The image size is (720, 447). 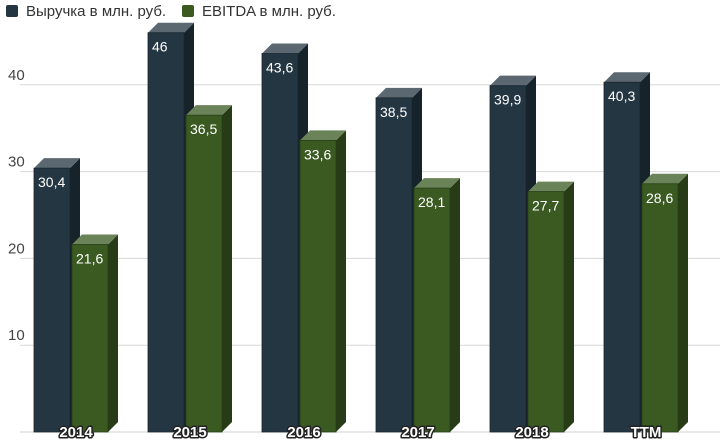 I want to click on x-tick-label-outline: 2015, so click(x=189, y=432).